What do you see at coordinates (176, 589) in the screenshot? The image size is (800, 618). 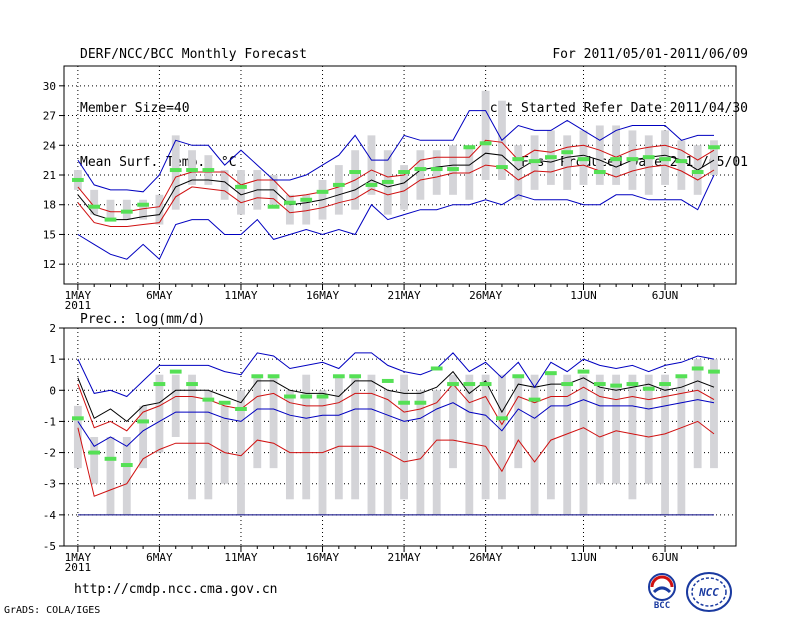 I see `source-url: http://cmdp.ncc.cma.gov.cn` at bounding box center [176, 589].